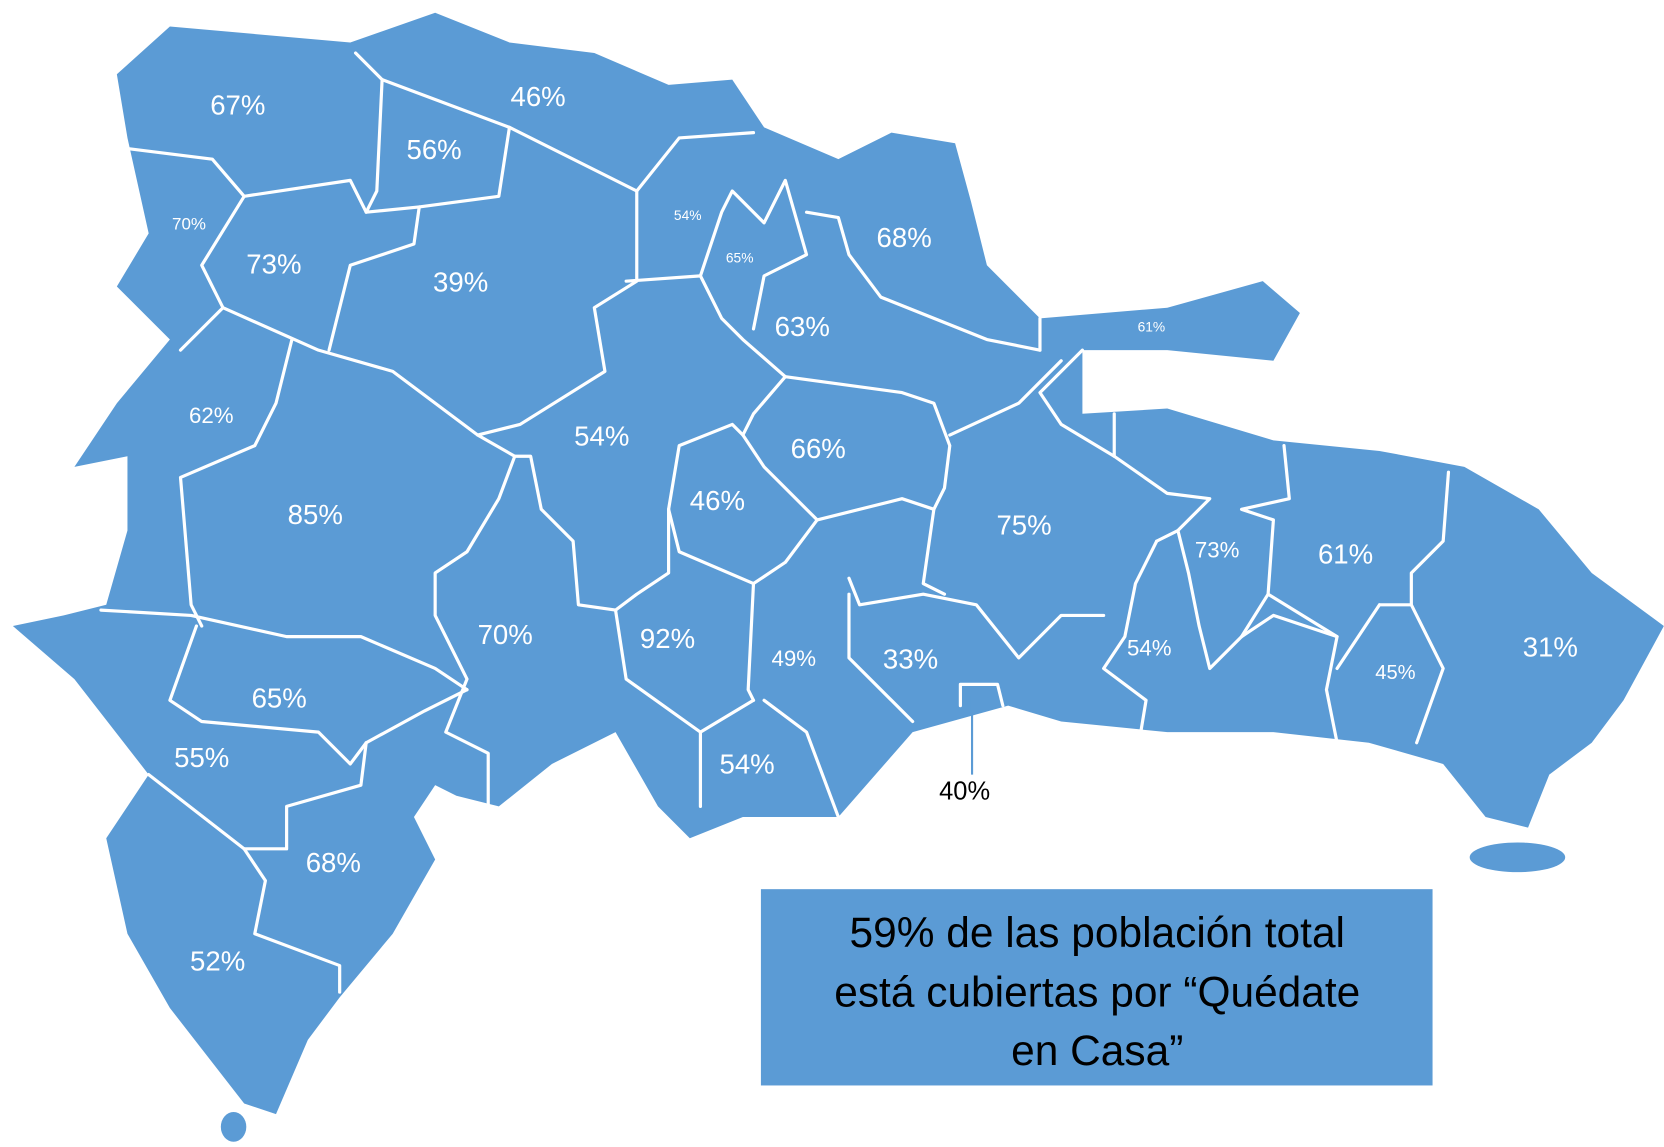  Describe the element at coordinates (964, 791) in the screenshot. I see `region-label: 40%` at that location.